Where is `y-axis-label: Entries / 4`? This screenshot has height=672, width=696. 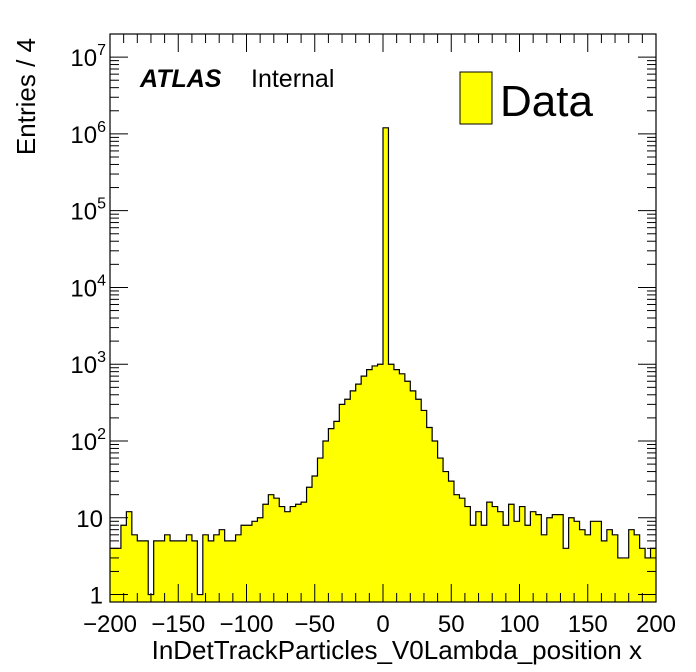 y-axis-label: Entries / 4 is located at coordinates (26, 96).